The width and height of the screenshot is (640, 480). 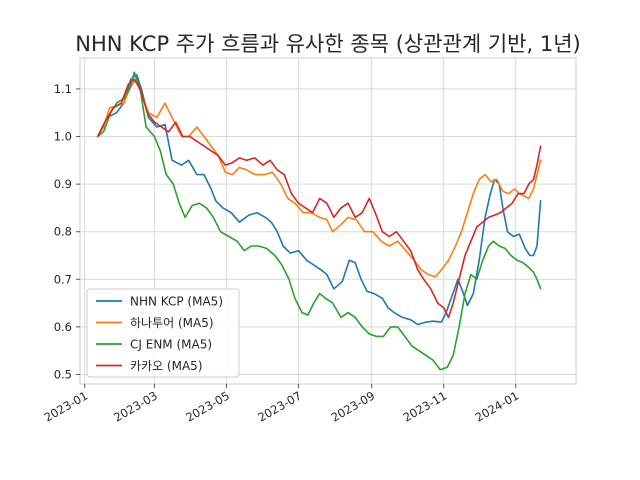 I want to click on y-tick-label: 0.5, so click(x=63, y=374).